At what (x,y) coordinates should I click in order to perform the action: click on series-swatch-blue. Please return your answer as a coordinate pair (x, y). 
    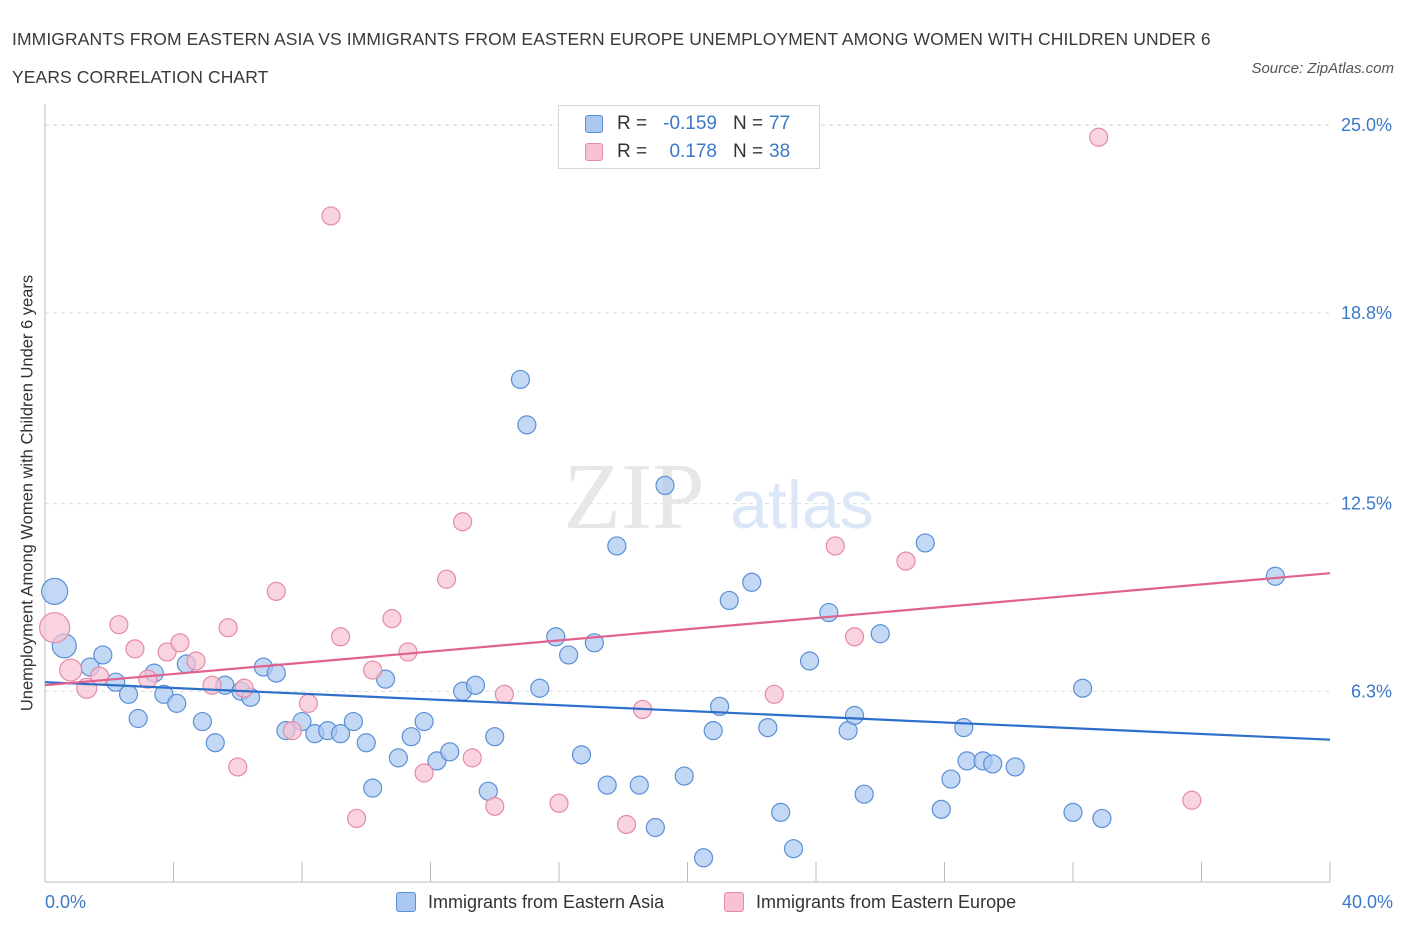
    Looking at the image, I should click on (406, 902).